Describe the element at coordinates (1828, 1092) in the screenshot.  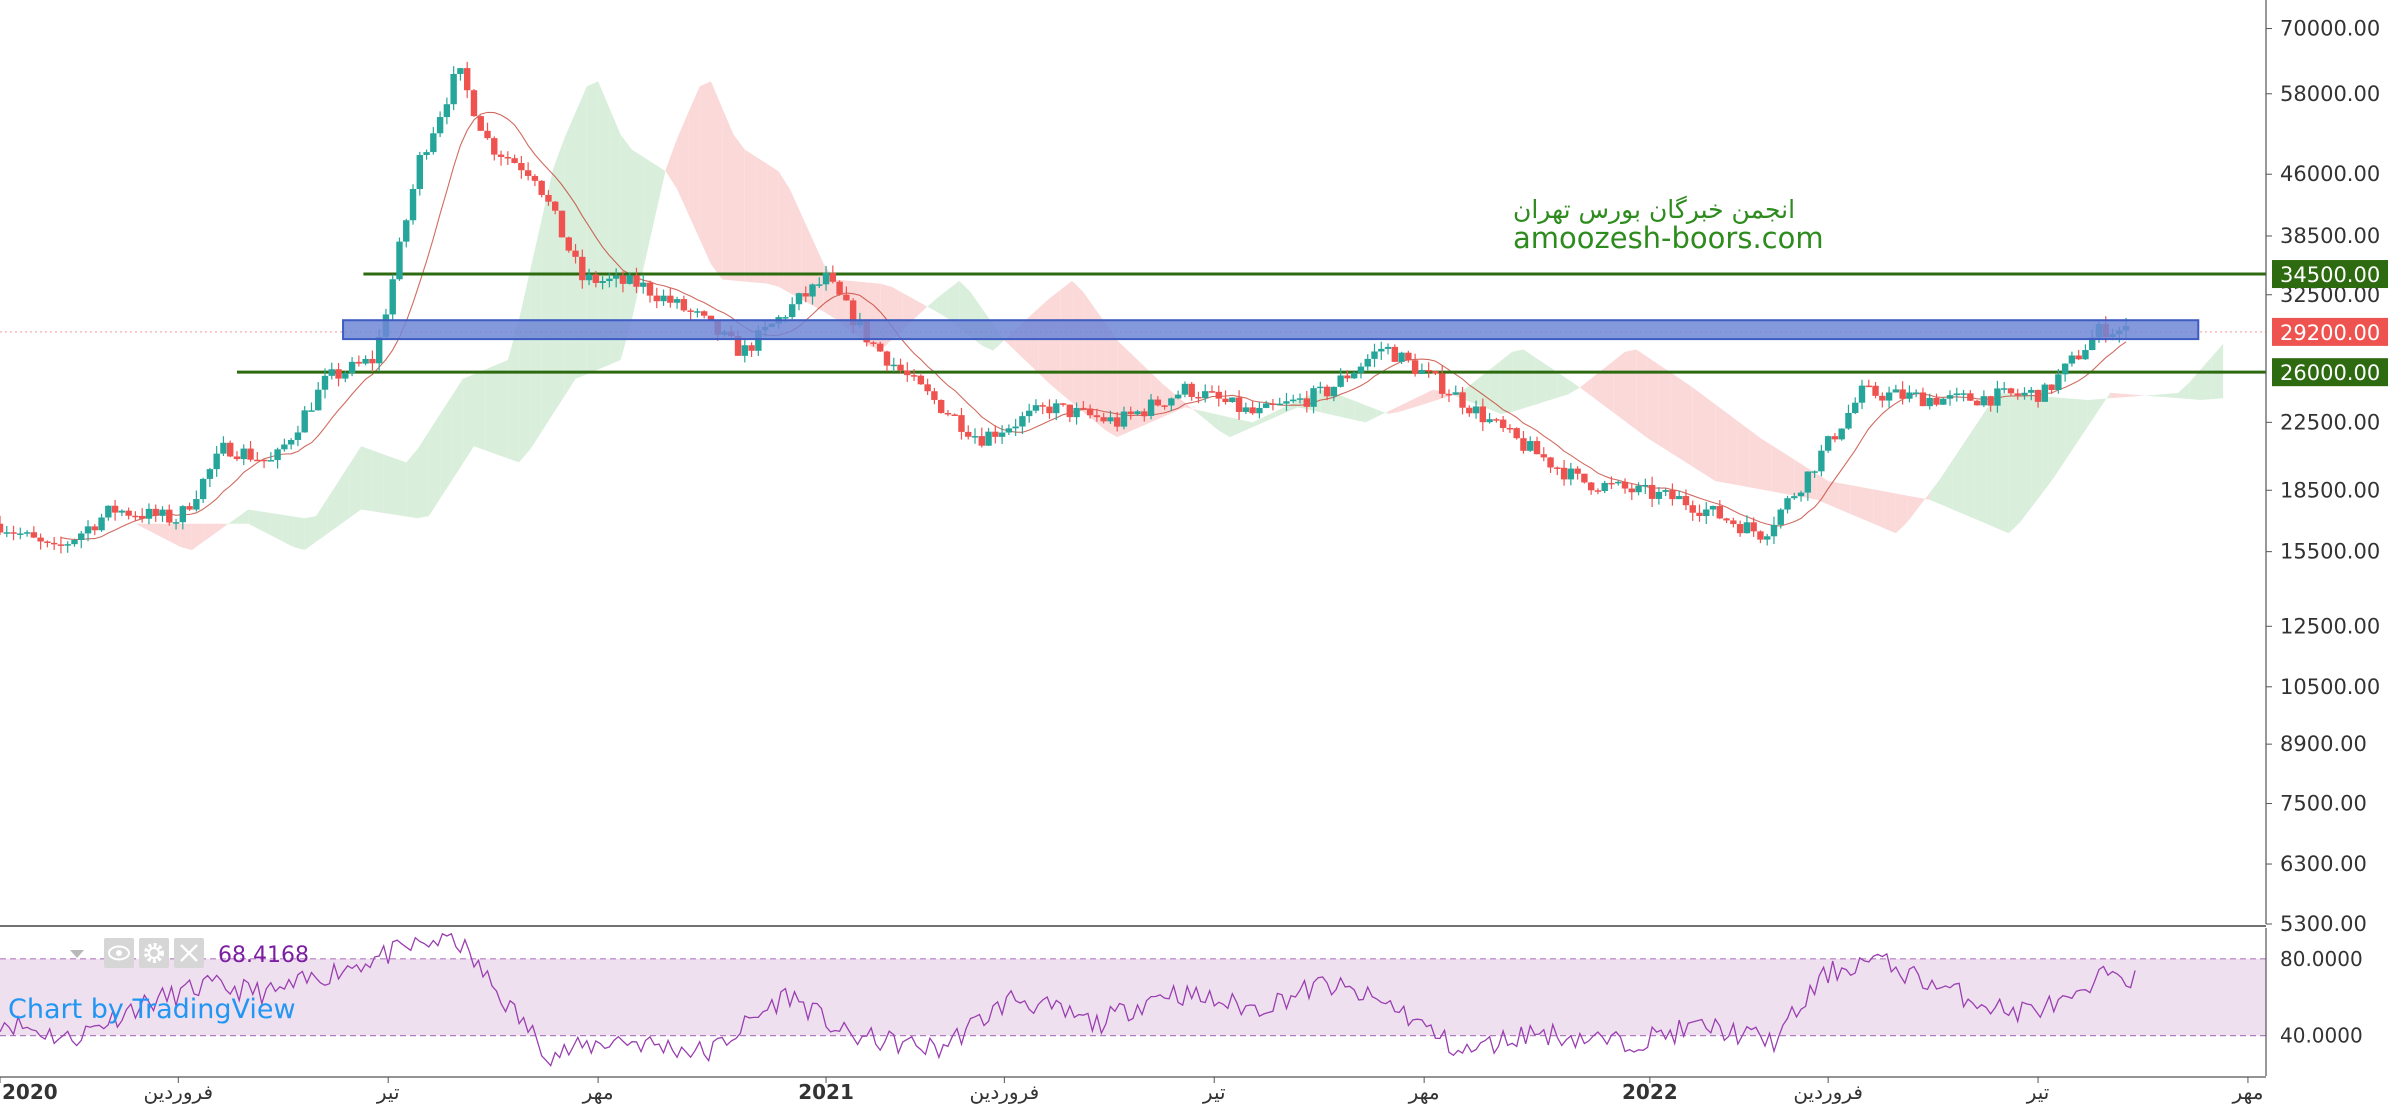
I see `time-tick-label: فروردین` at that location.